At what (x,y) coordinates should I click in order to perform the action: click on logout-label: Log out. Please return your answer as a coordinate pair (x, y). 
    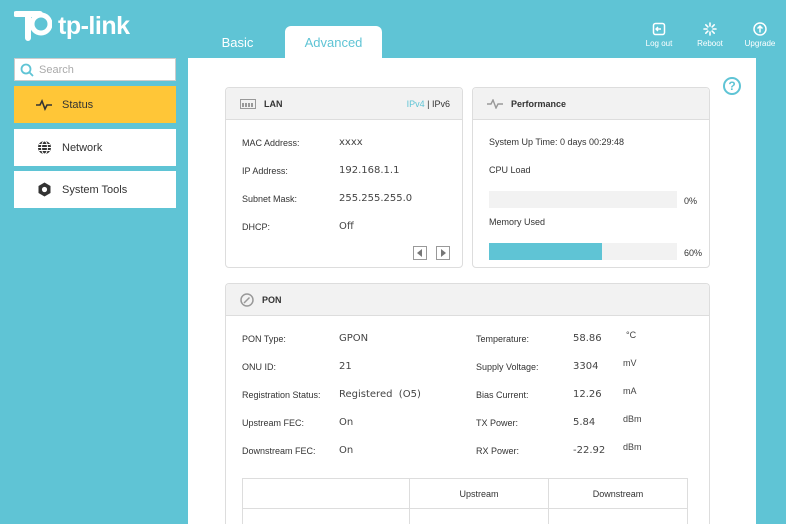
    Looking at the image, I should click on (659, 43).